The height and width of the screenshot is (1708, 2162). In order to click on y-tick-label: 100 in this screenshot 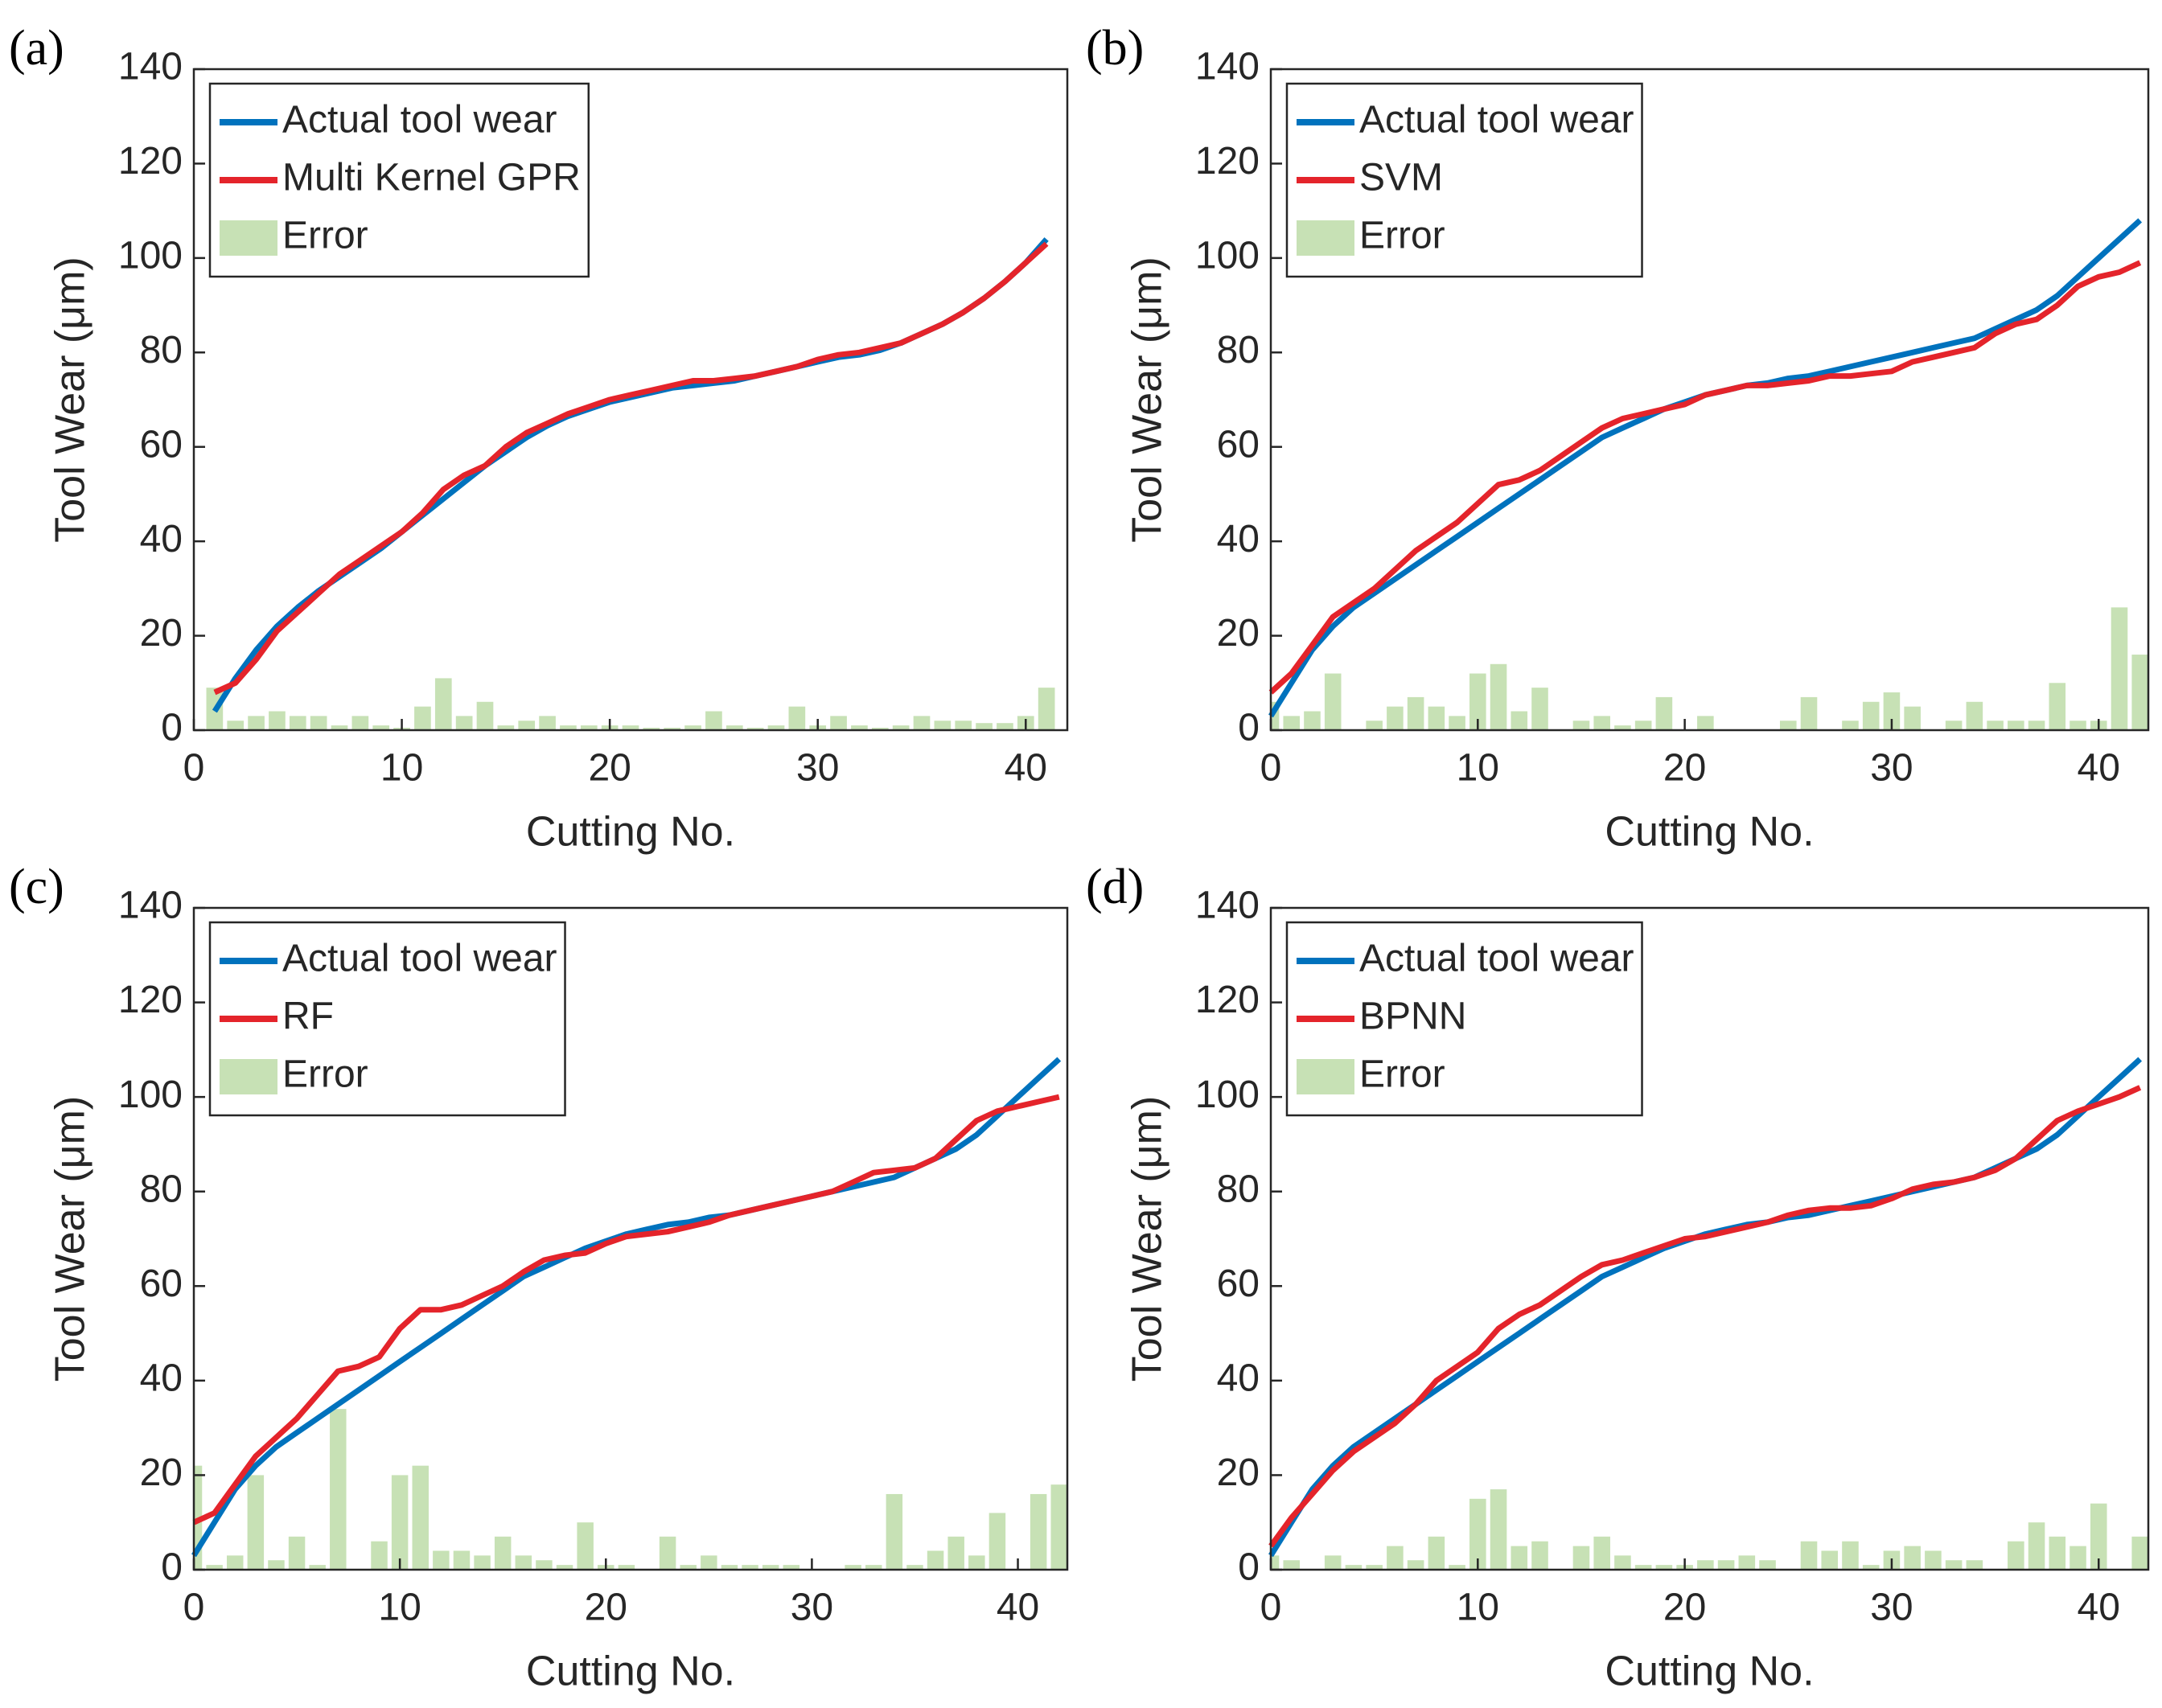, I will do `click(1227, 1095)`.